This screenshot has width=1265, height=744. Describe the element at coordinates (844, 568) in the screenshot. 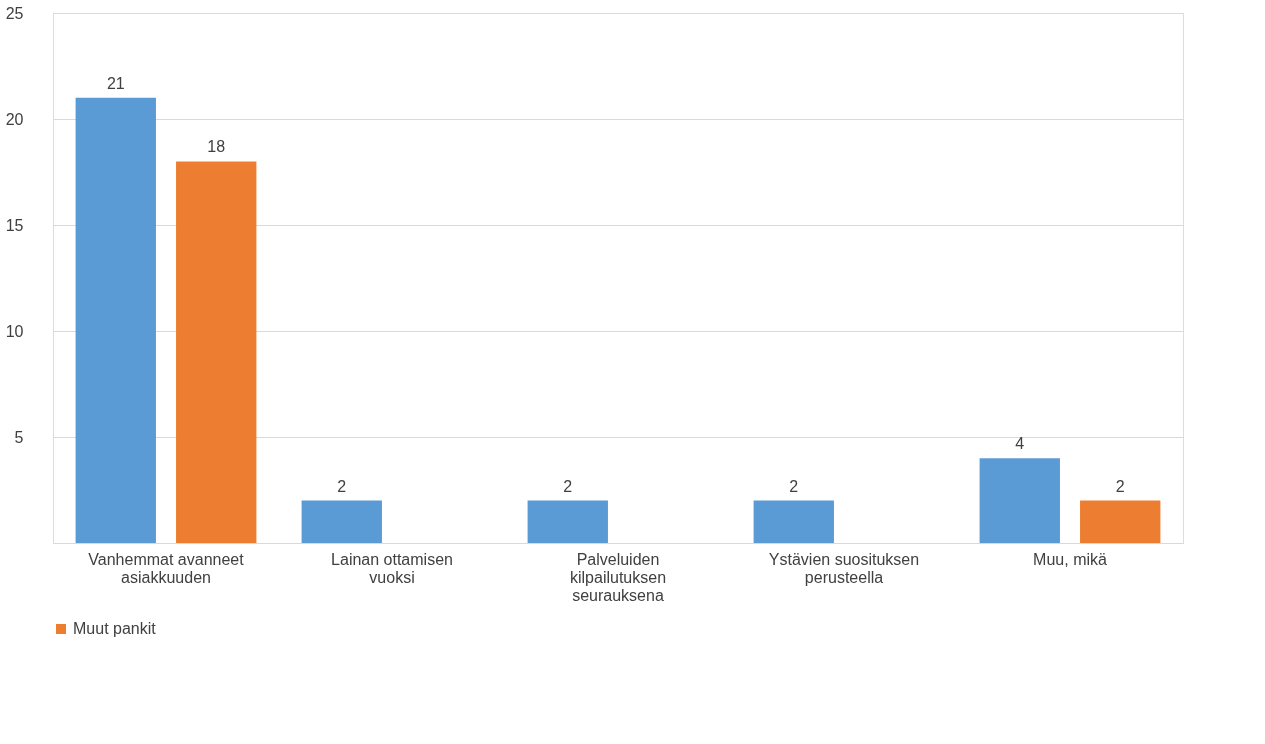

I see `x-tick-label: Ystävien suosituksen perusteella` at that location.